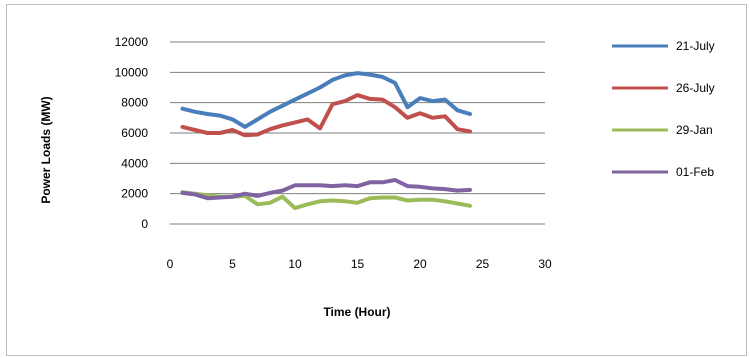 This screenshot has width=749, height=358. I want to click on legend: 21-July 26-July 29-Jan 01-Feb, so click(663, 109).